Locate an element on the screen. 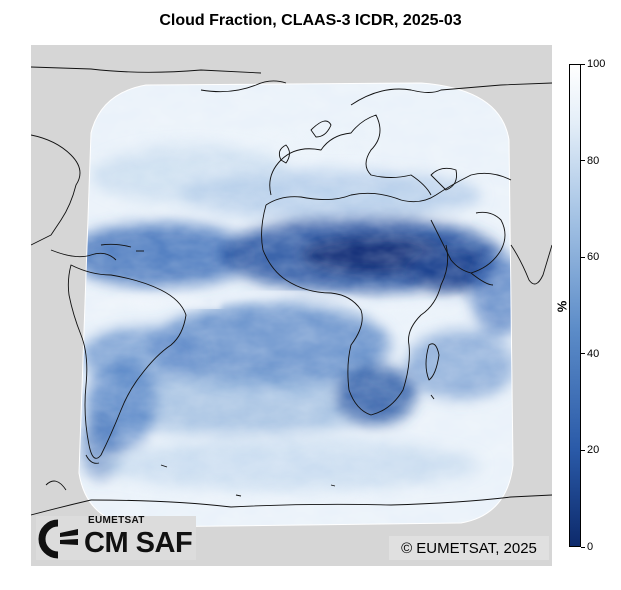 Image resolution: width=621 pixels, height=590 pixels. colorbar-tick-label: 100 is located at coordinates (596, 64).